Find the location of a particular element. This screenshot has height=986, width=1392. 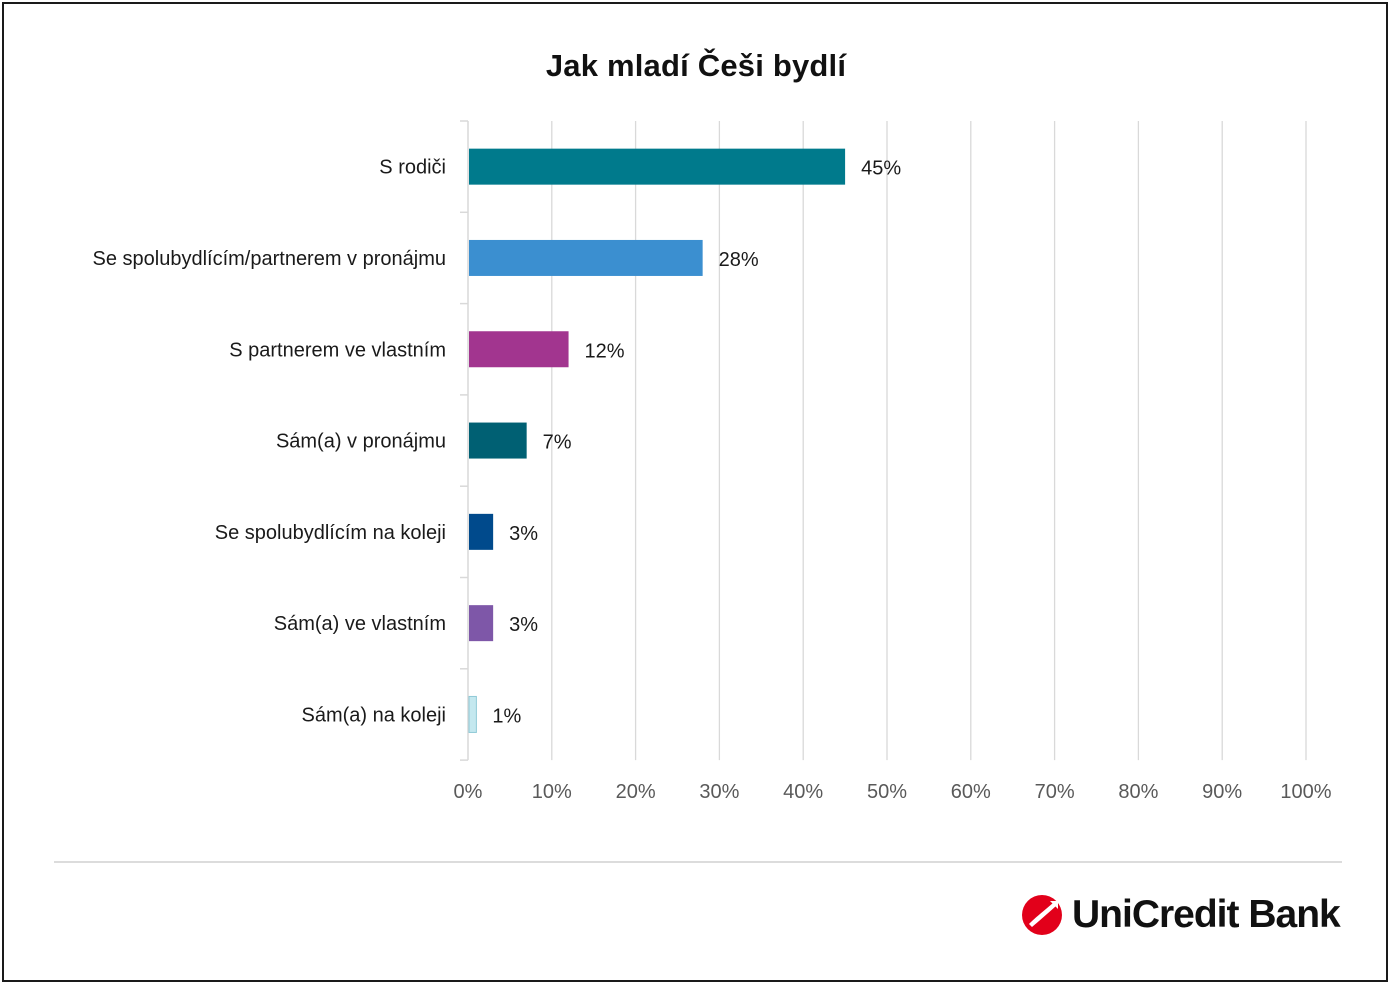

x-tick-label: 70% is located at coordinates (1055, 792).